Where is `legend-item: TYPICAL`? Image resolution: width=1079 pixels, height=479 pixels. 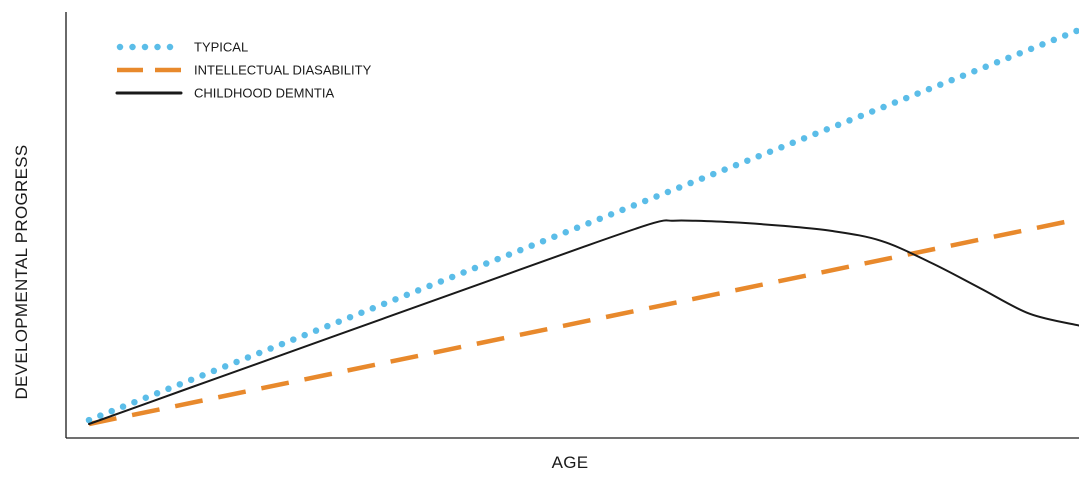 legend-item: TYPICAL is located at coordinates (182, 47).